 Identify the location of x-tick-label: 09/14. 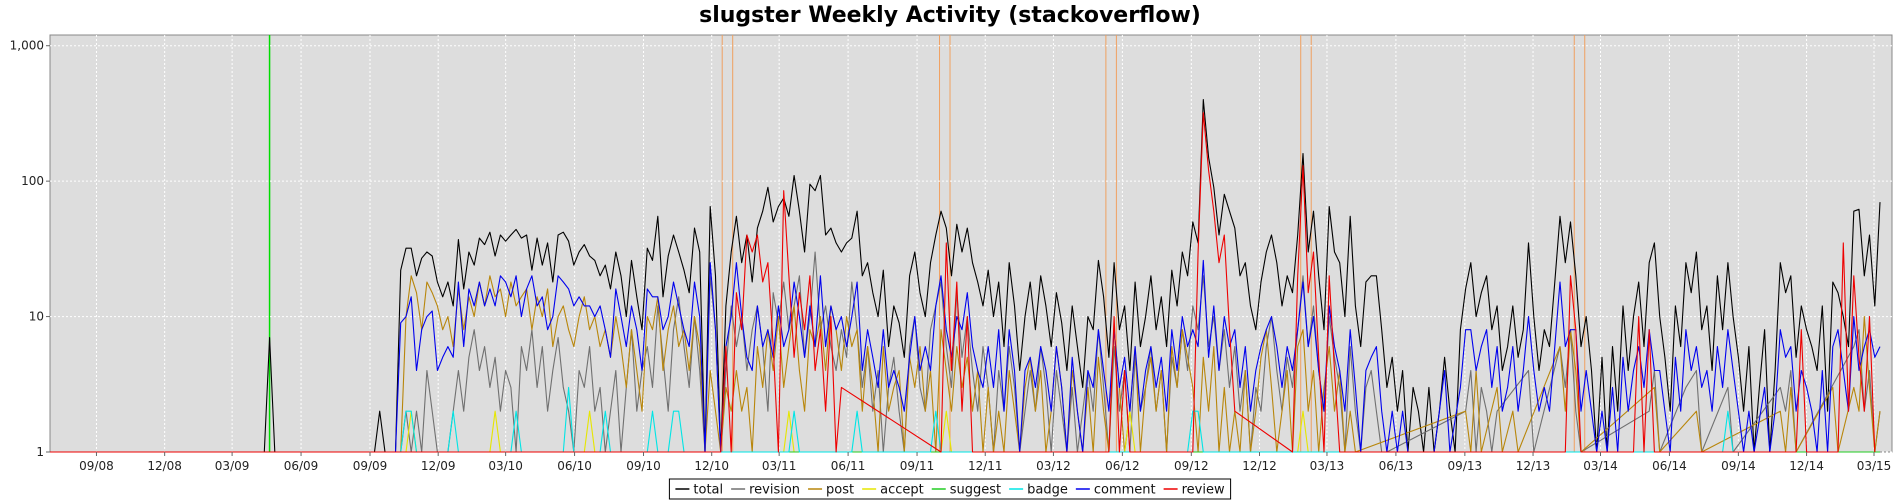
(1738, 466).